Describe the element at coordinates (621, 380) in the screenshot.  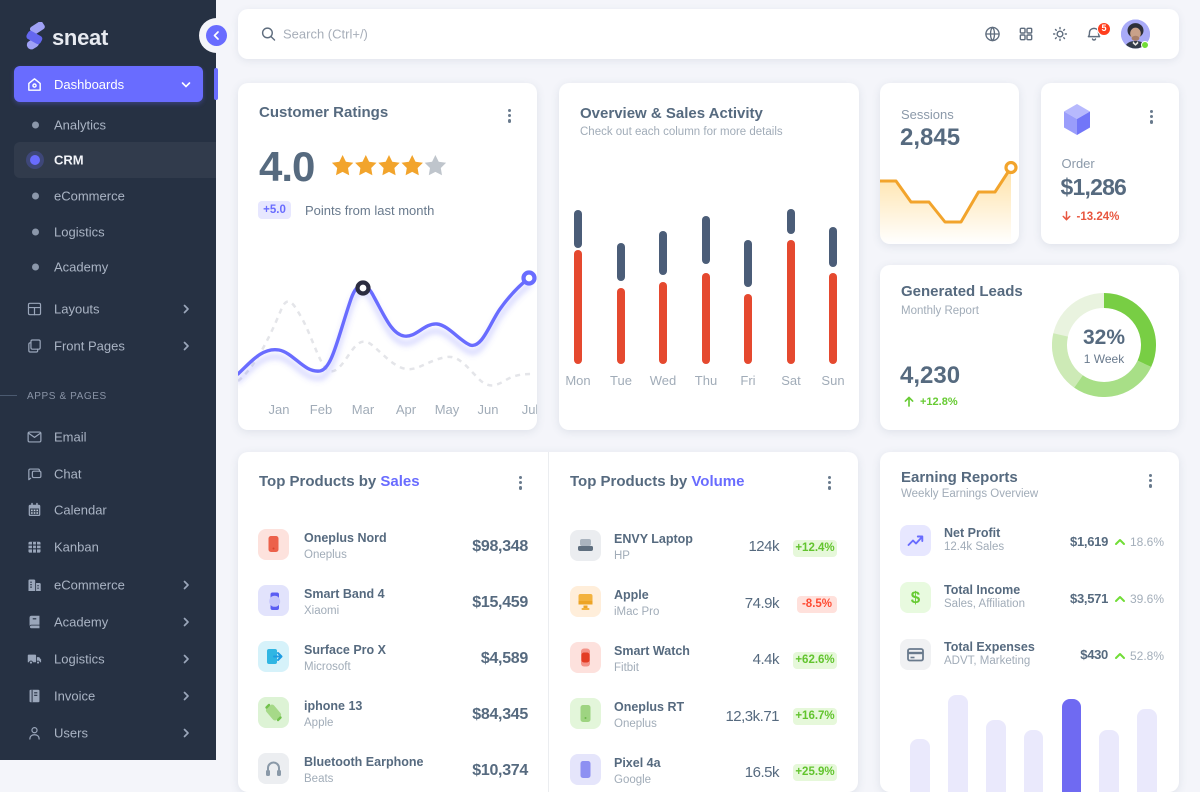
I see `svg-text: Tue` at that location.